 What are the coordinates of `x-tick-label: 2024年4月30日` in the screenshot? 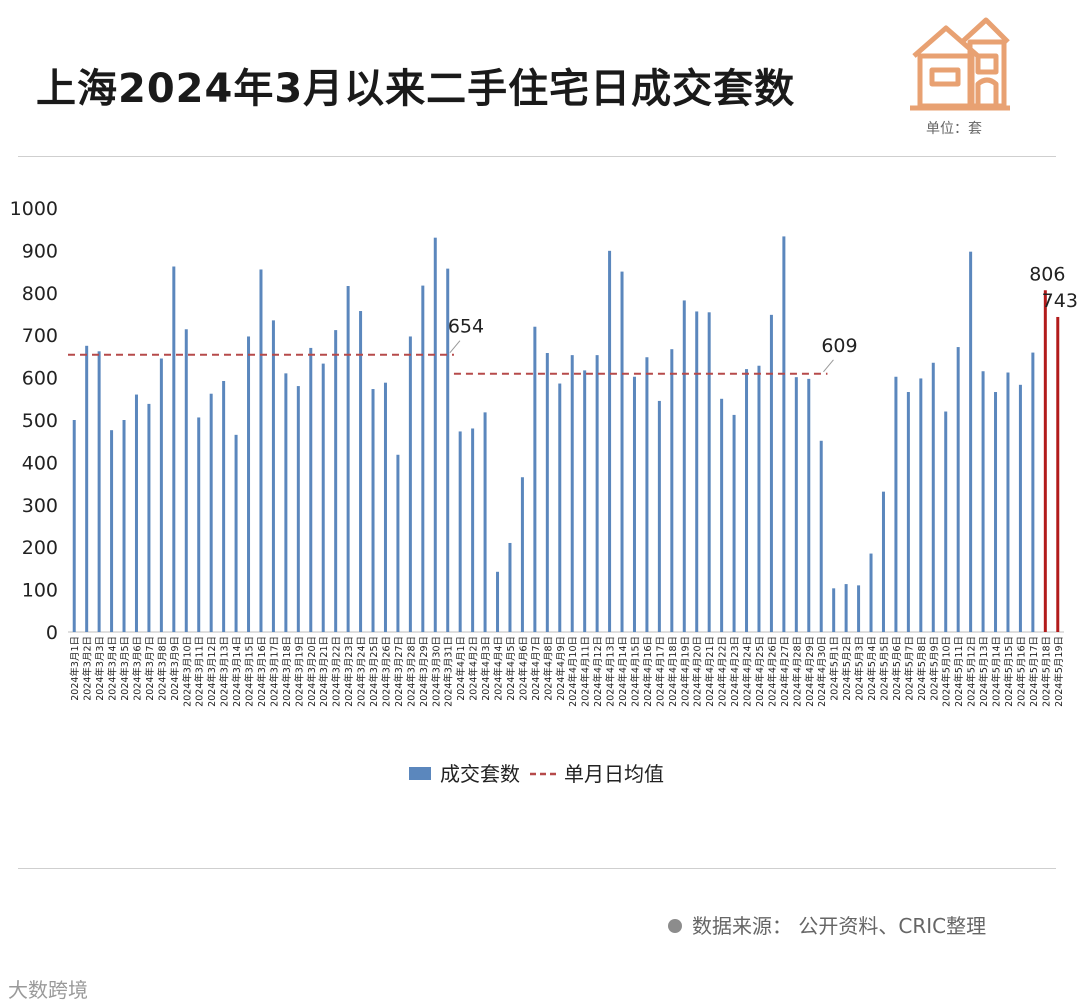 It's located at (822, 671).